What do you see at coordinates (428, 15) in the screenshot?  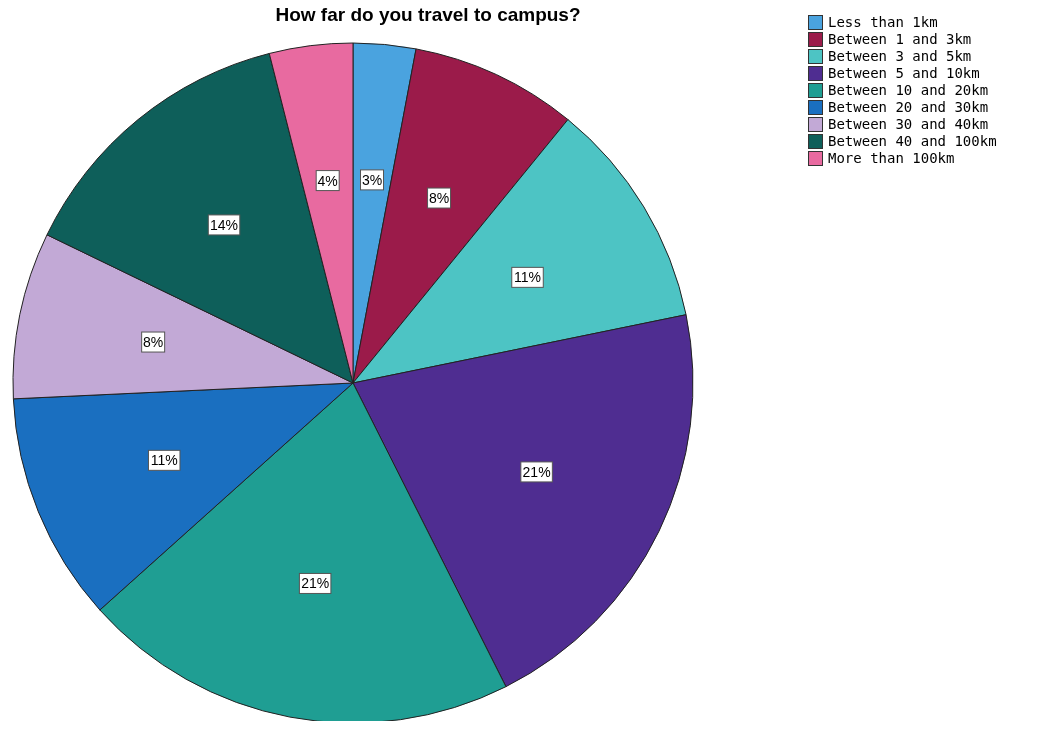 I see `chart-title: How far do you travel to campus?` at bounding box center [428, 15].